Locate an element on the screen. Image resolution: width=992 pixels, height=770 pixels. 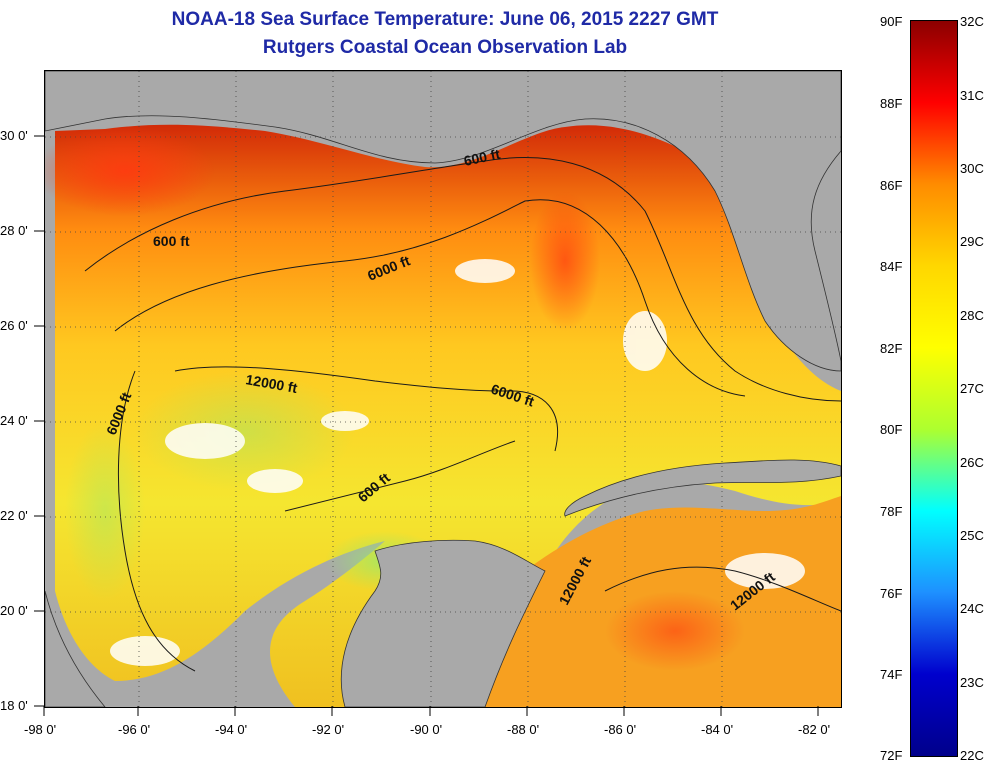
colorbar-f-label: 88F is located at coordinates (891, 103).